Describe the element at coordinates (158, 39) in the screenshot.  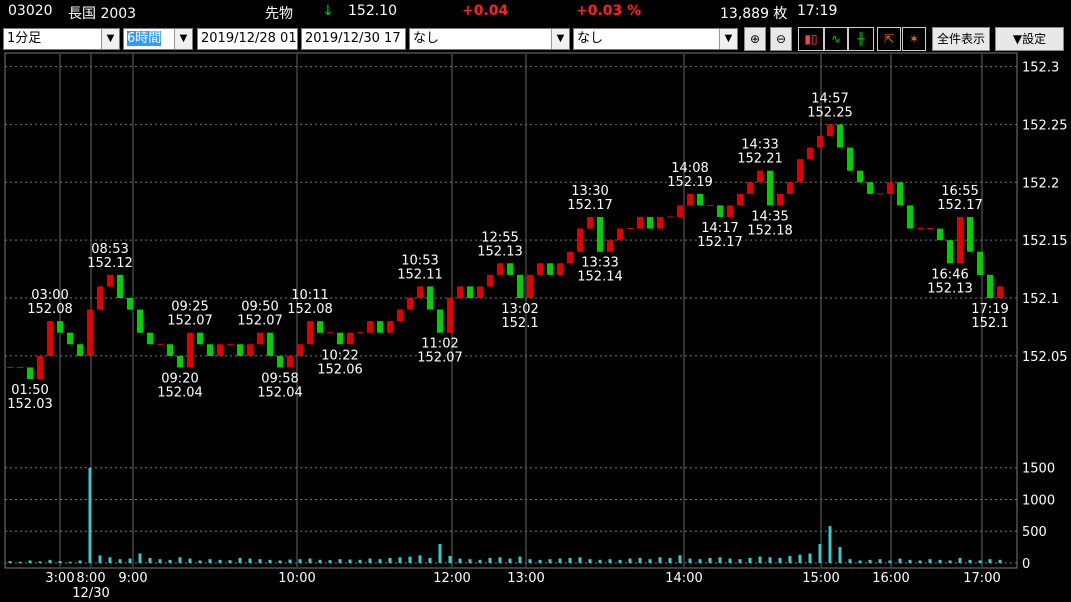
I see `span-select: 6時間 ▼` at that location.